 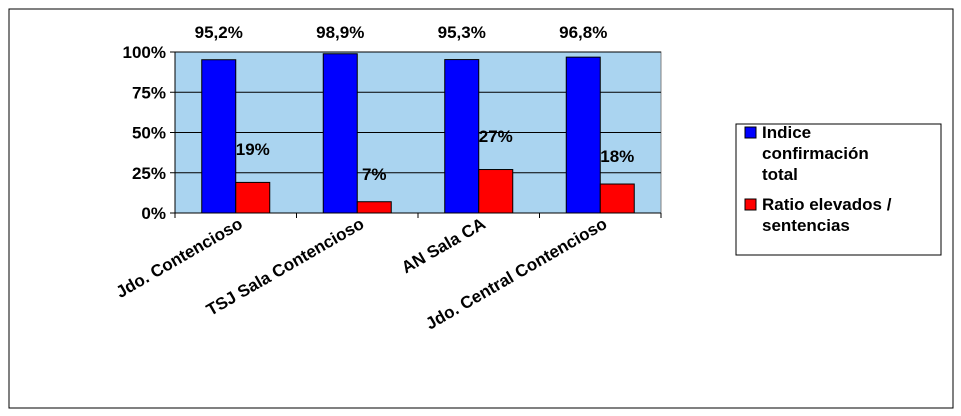 What do you see at coordinates (149, 92) in the screenshot?
I see `y-tick-label-3: 75%` at bounding box center [149, 92].